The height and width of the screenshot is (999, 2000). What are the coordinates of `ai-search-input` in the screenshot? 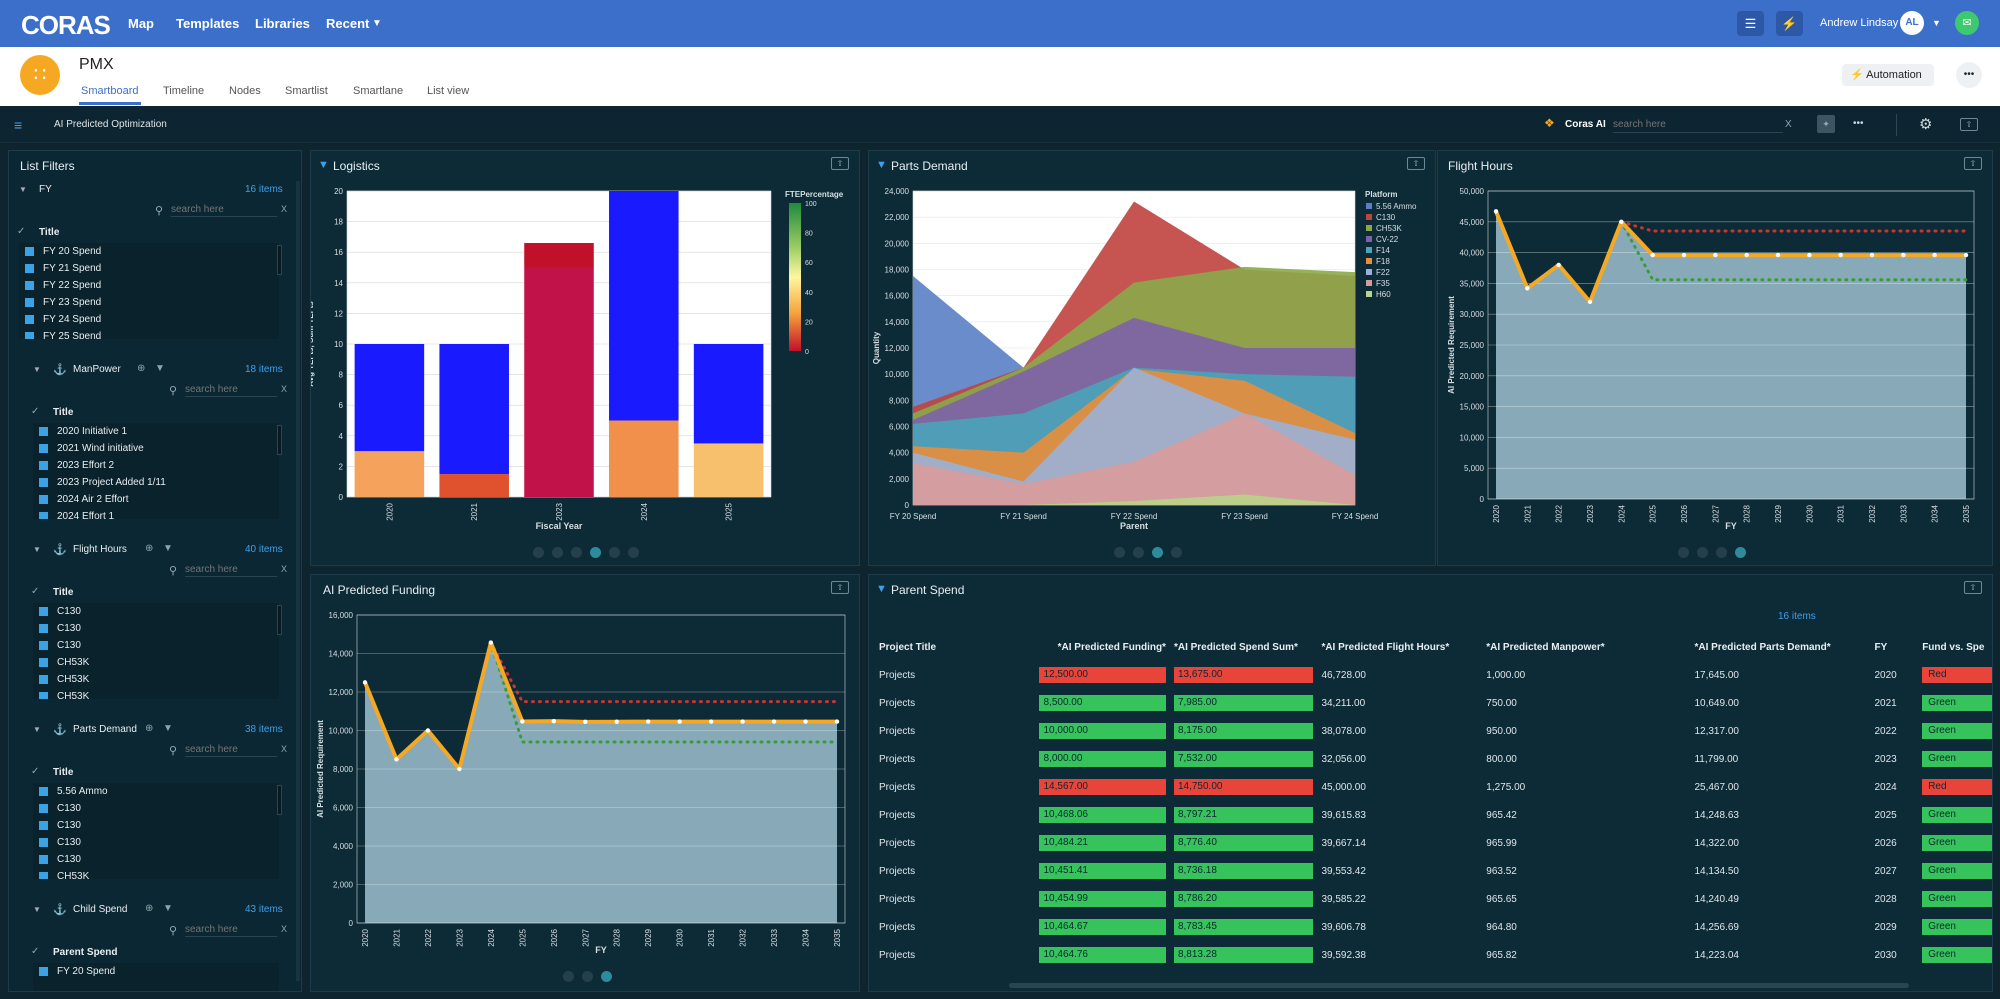 It's located at (1698, 125).